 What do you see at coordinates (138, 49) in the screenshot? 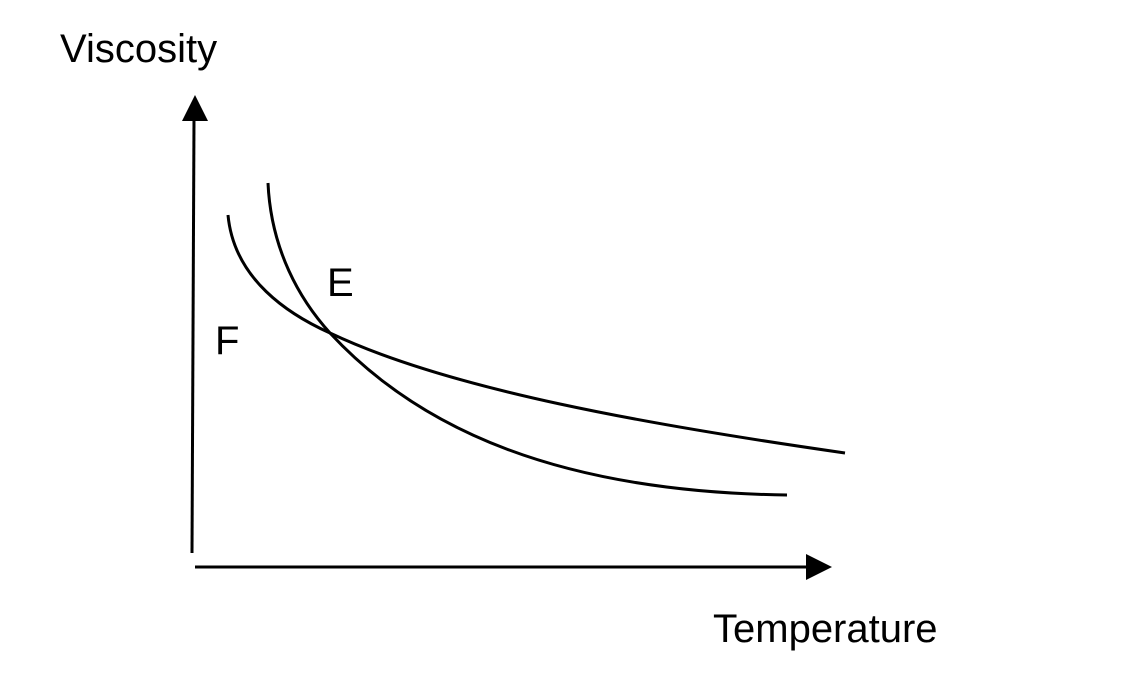
I see `y-axis-label: Viscosity` at bounding box center [138, 49].